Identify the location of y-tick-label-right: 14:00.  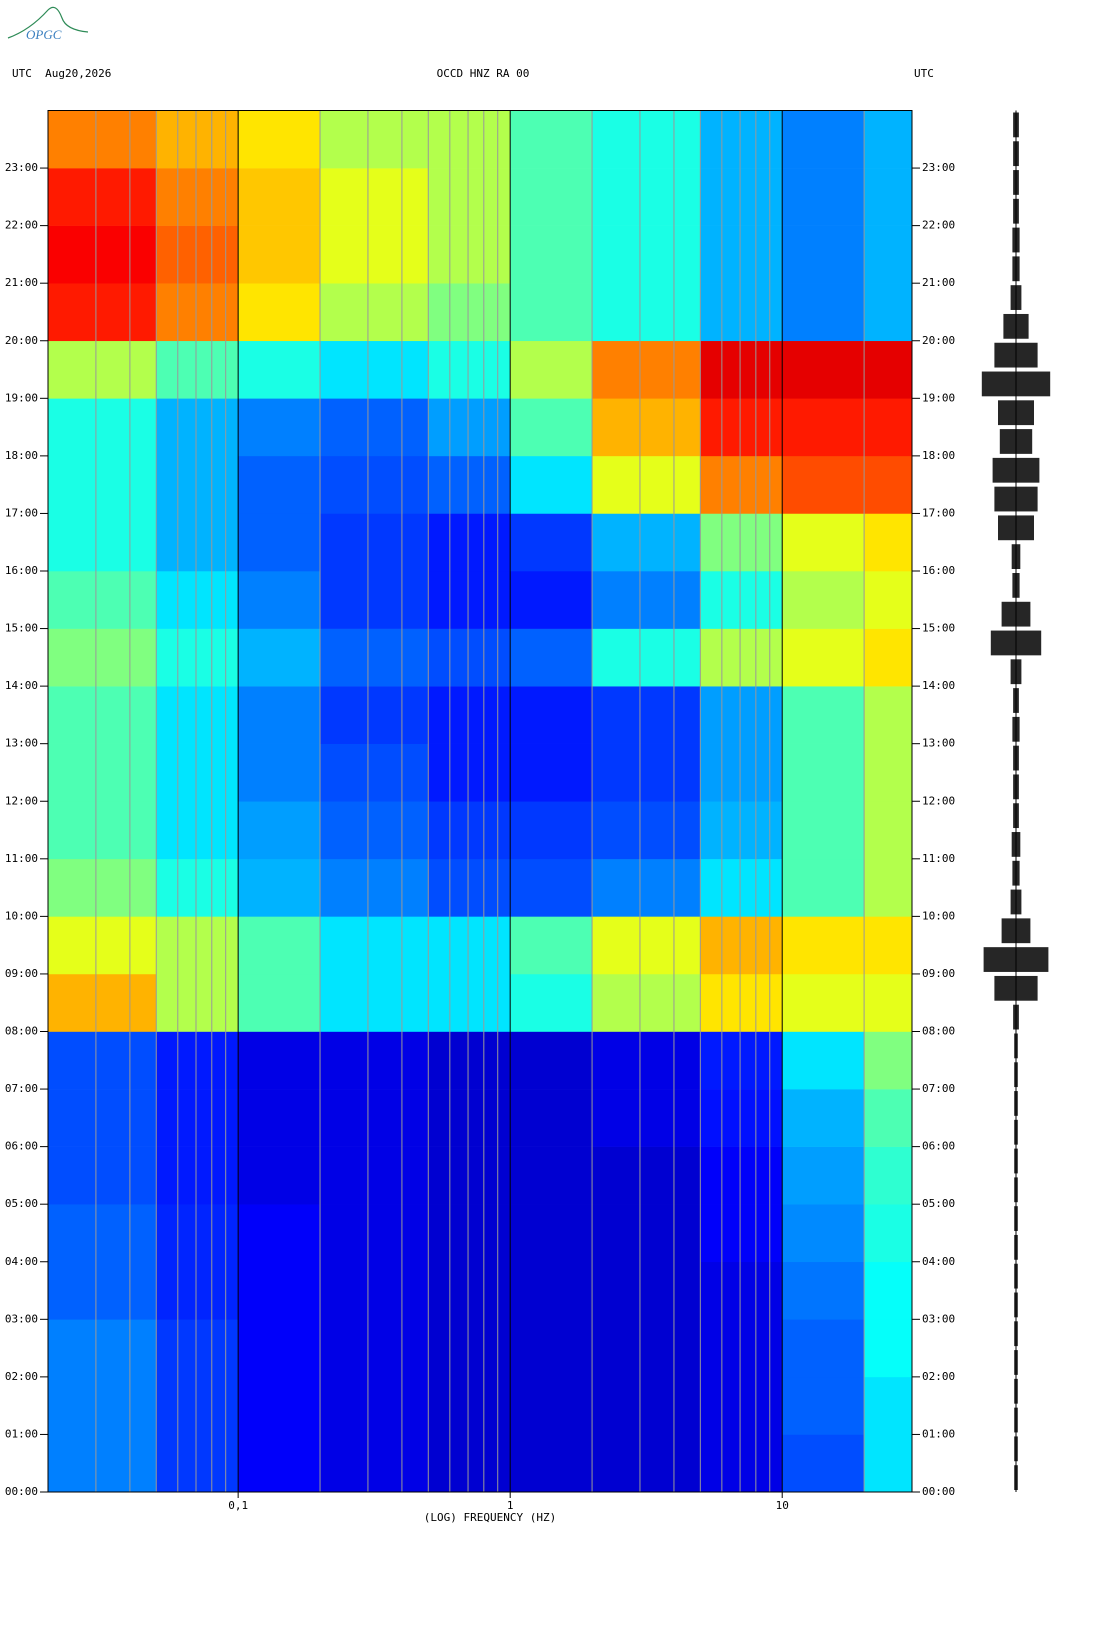
(938, 685).